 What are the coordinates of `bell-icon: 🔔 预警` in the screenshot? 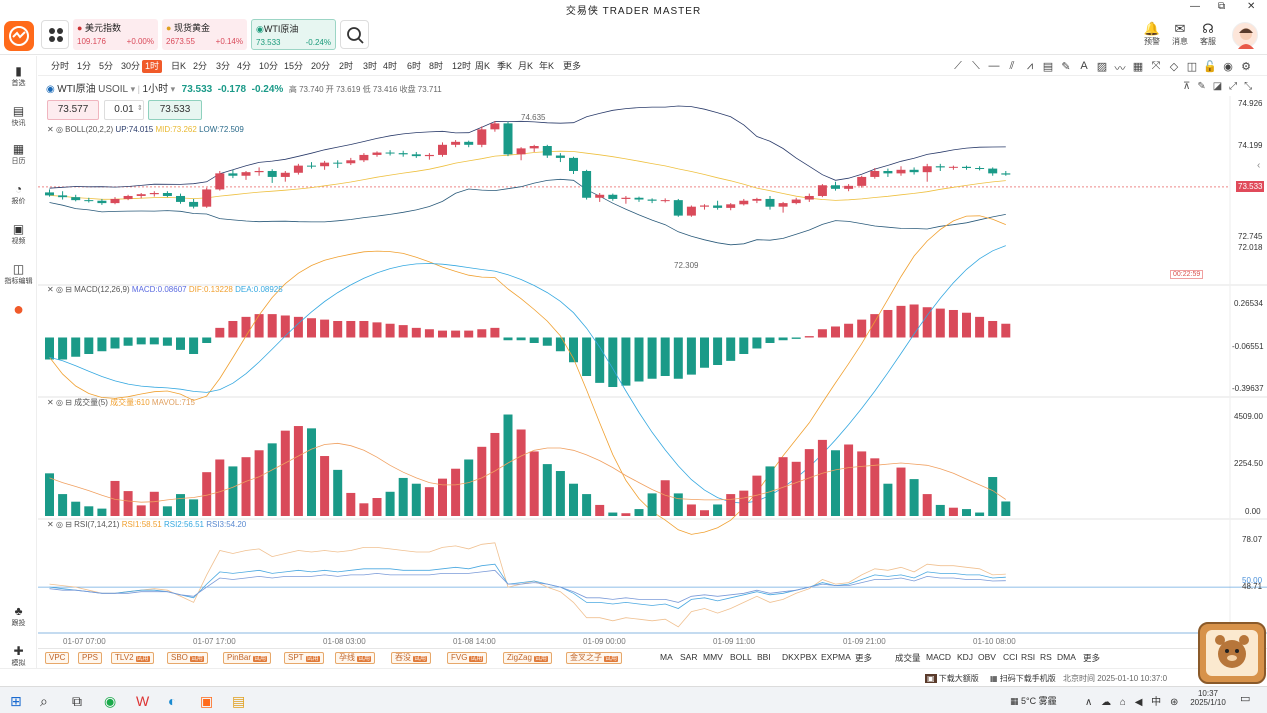 It's located at (1152, 34).